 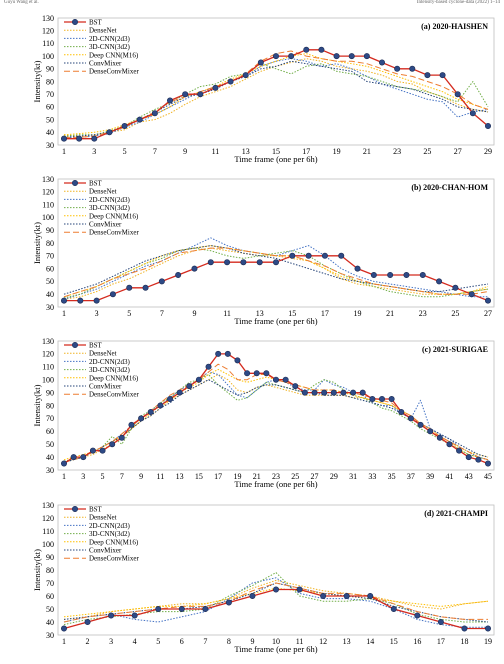 What do you see at coordinates (275, 609) in the screenshot?
I see `series-line-bst` at bounding box center [275, 609].